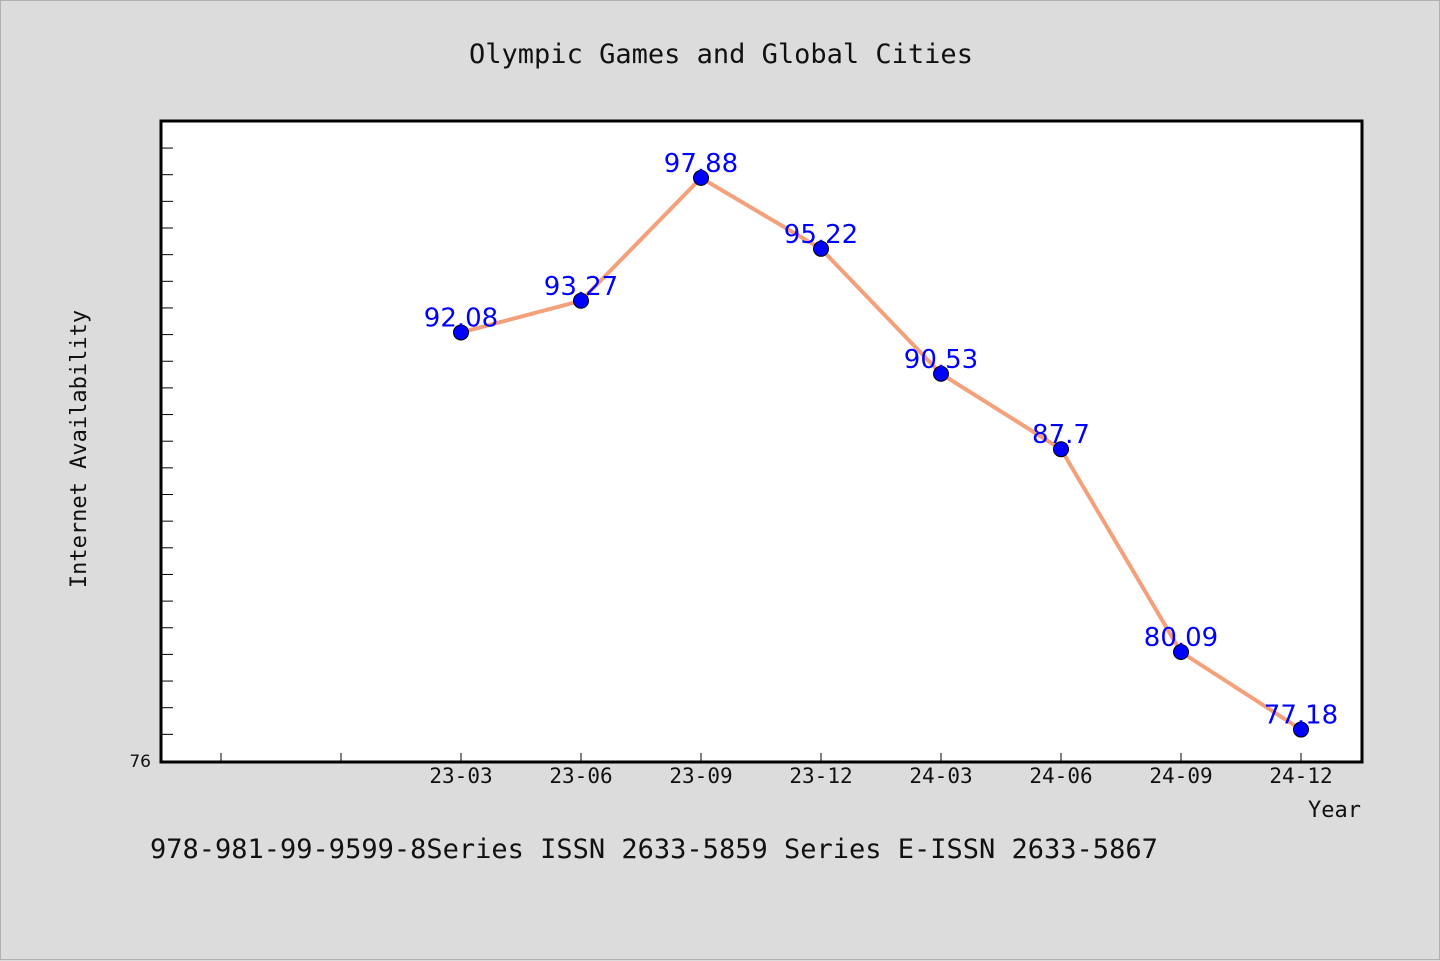 The image size is (1440, 961). Describe the element at coordinates (700, 776) in the screenshot. I see `x-tick-label: 23-09` at that location.